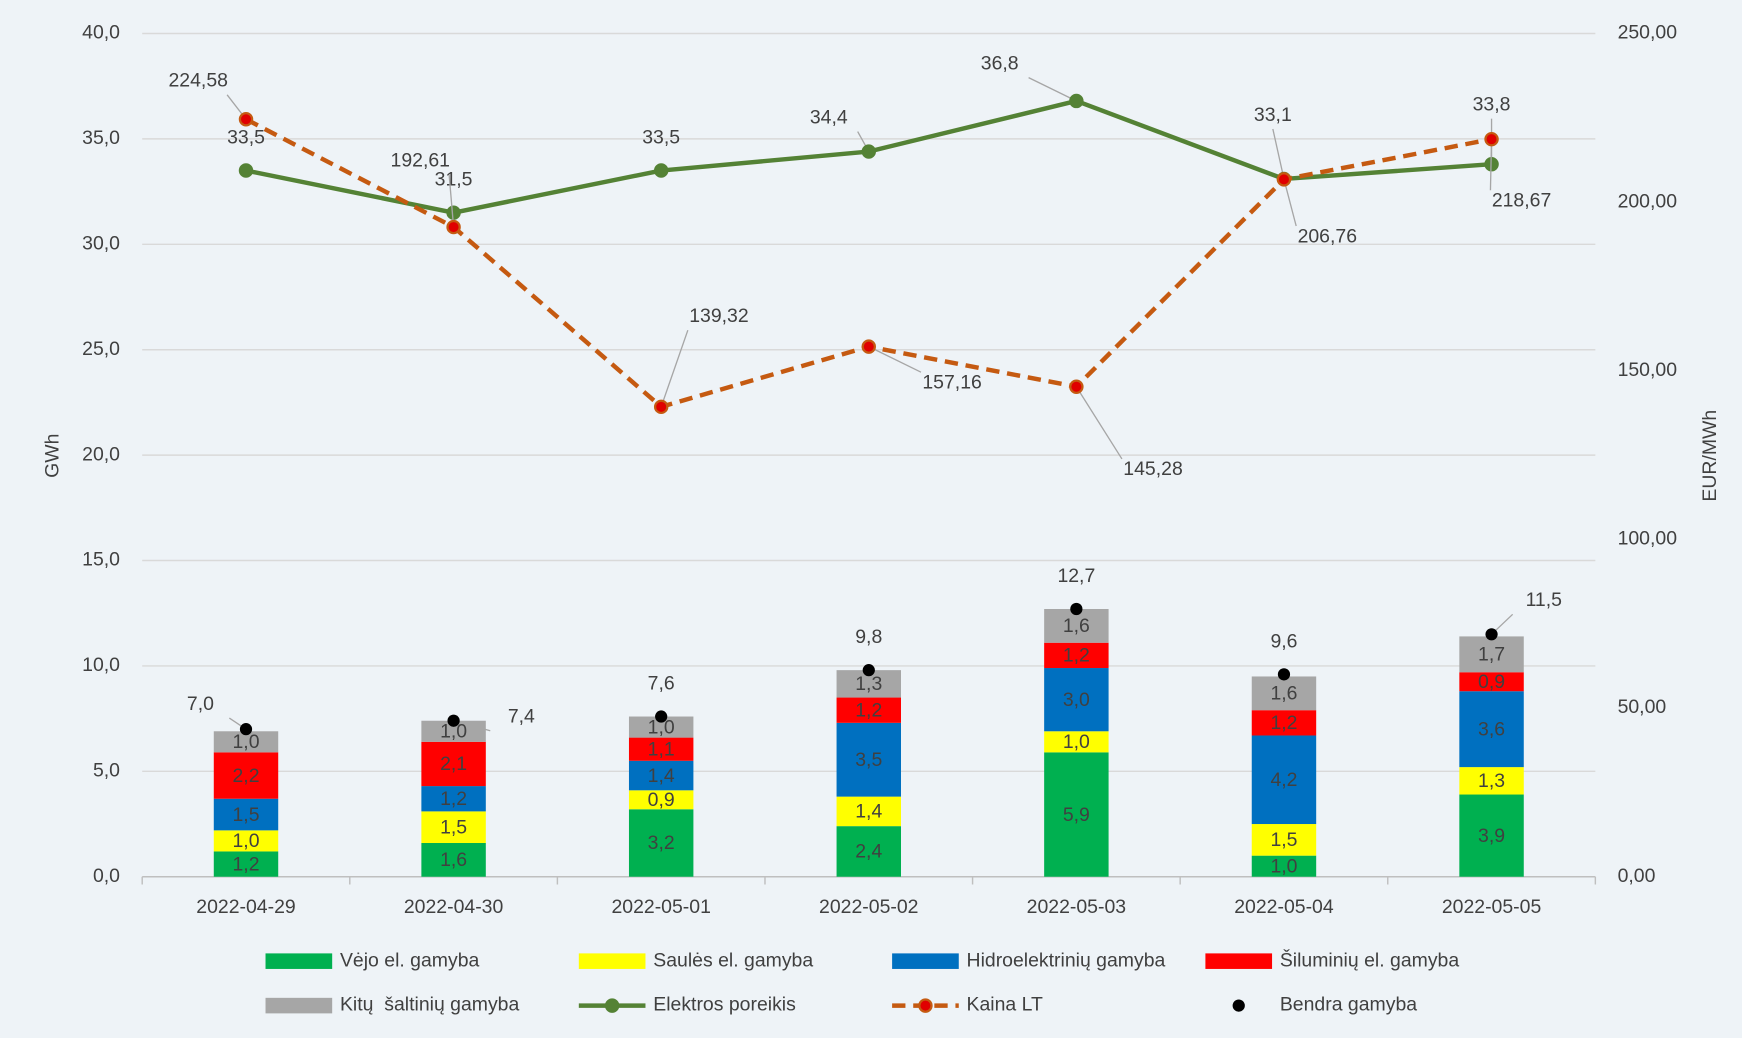  I want to click on x-tick-label: 2022-05-02, so click(868, 907).